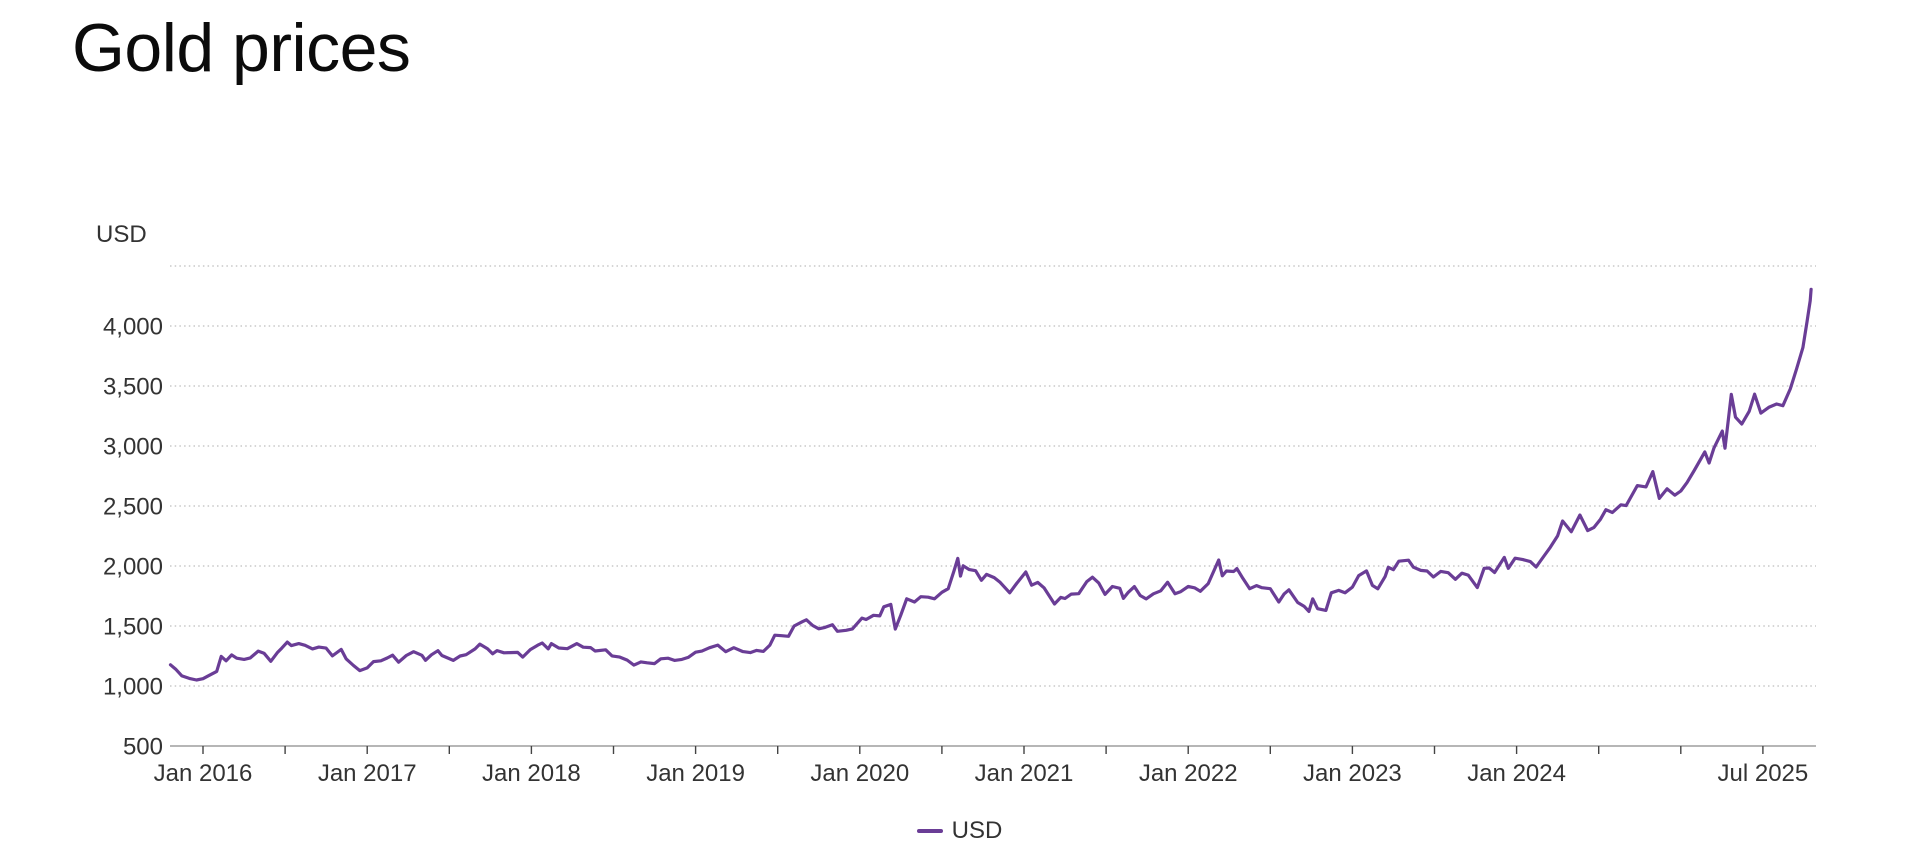 Image resolution: width=1919 pixels, height=865 pixels. Describe the element at coordinates (133, 507) in the screenshot. I see `y-tick-label-2500: 2,500` at that location.